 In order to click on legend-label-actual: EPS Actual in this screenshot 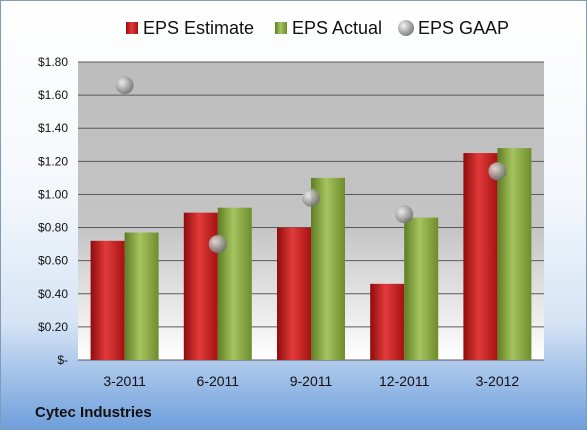, I will do `click(337, 28)`.